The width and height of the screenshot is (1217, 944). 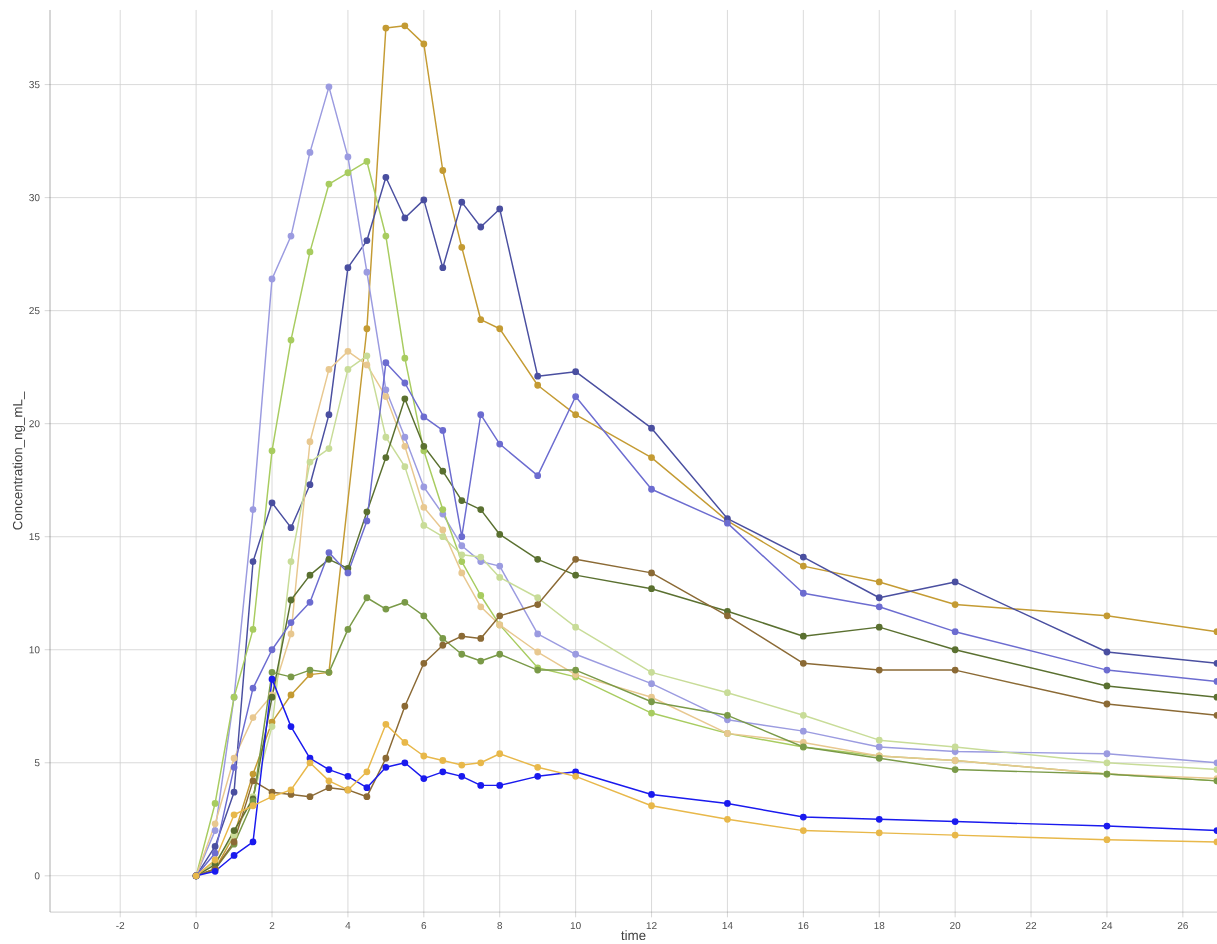 What do you see at coordinates (348, 925) in the screenshot?
I see `x-tick-label: 4` at bounding box center [348, 925].